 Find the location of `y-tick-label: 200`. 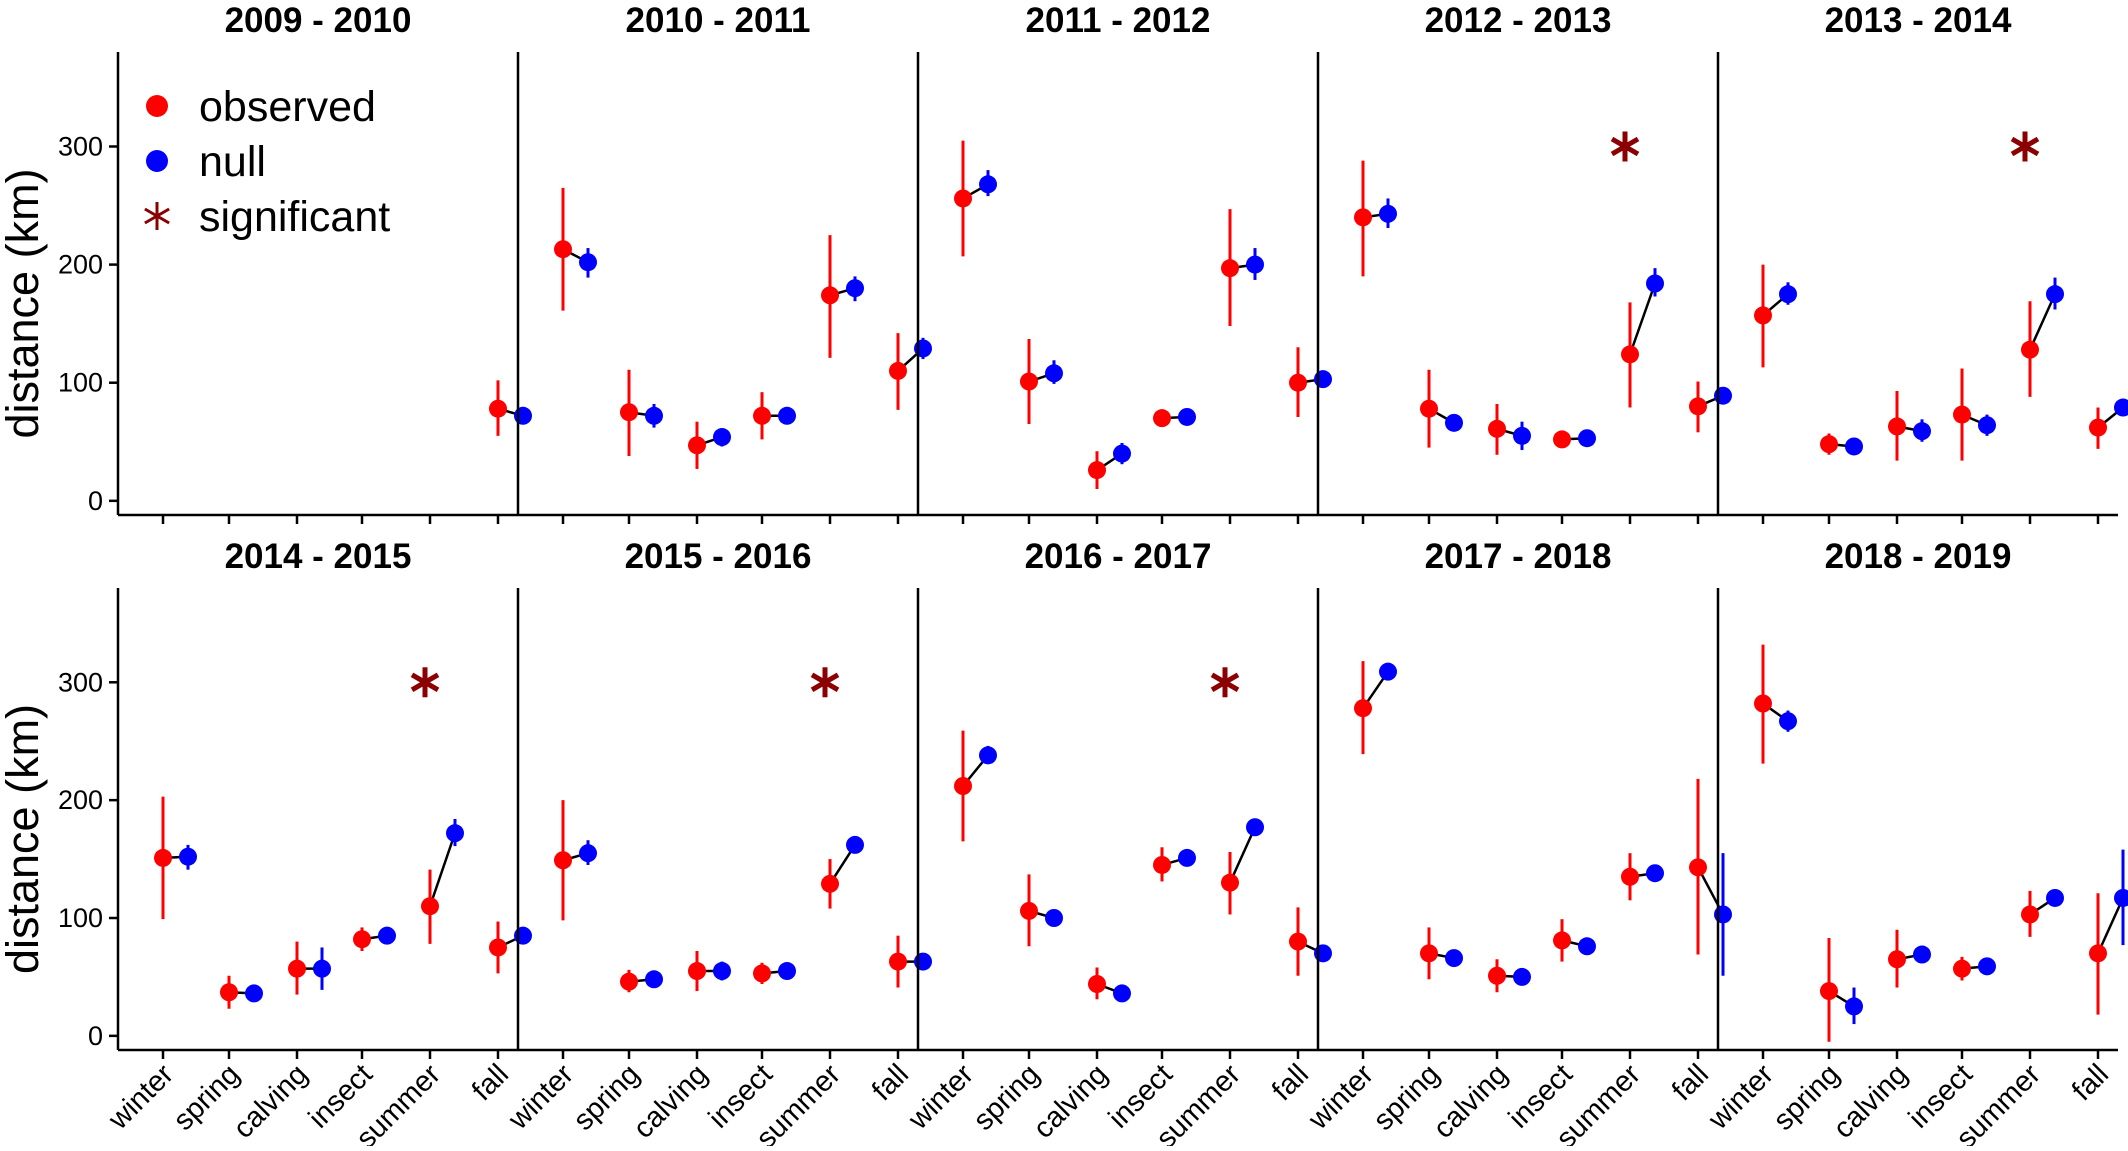

y-tick-label: 200 is located at coordinates (80, 265).